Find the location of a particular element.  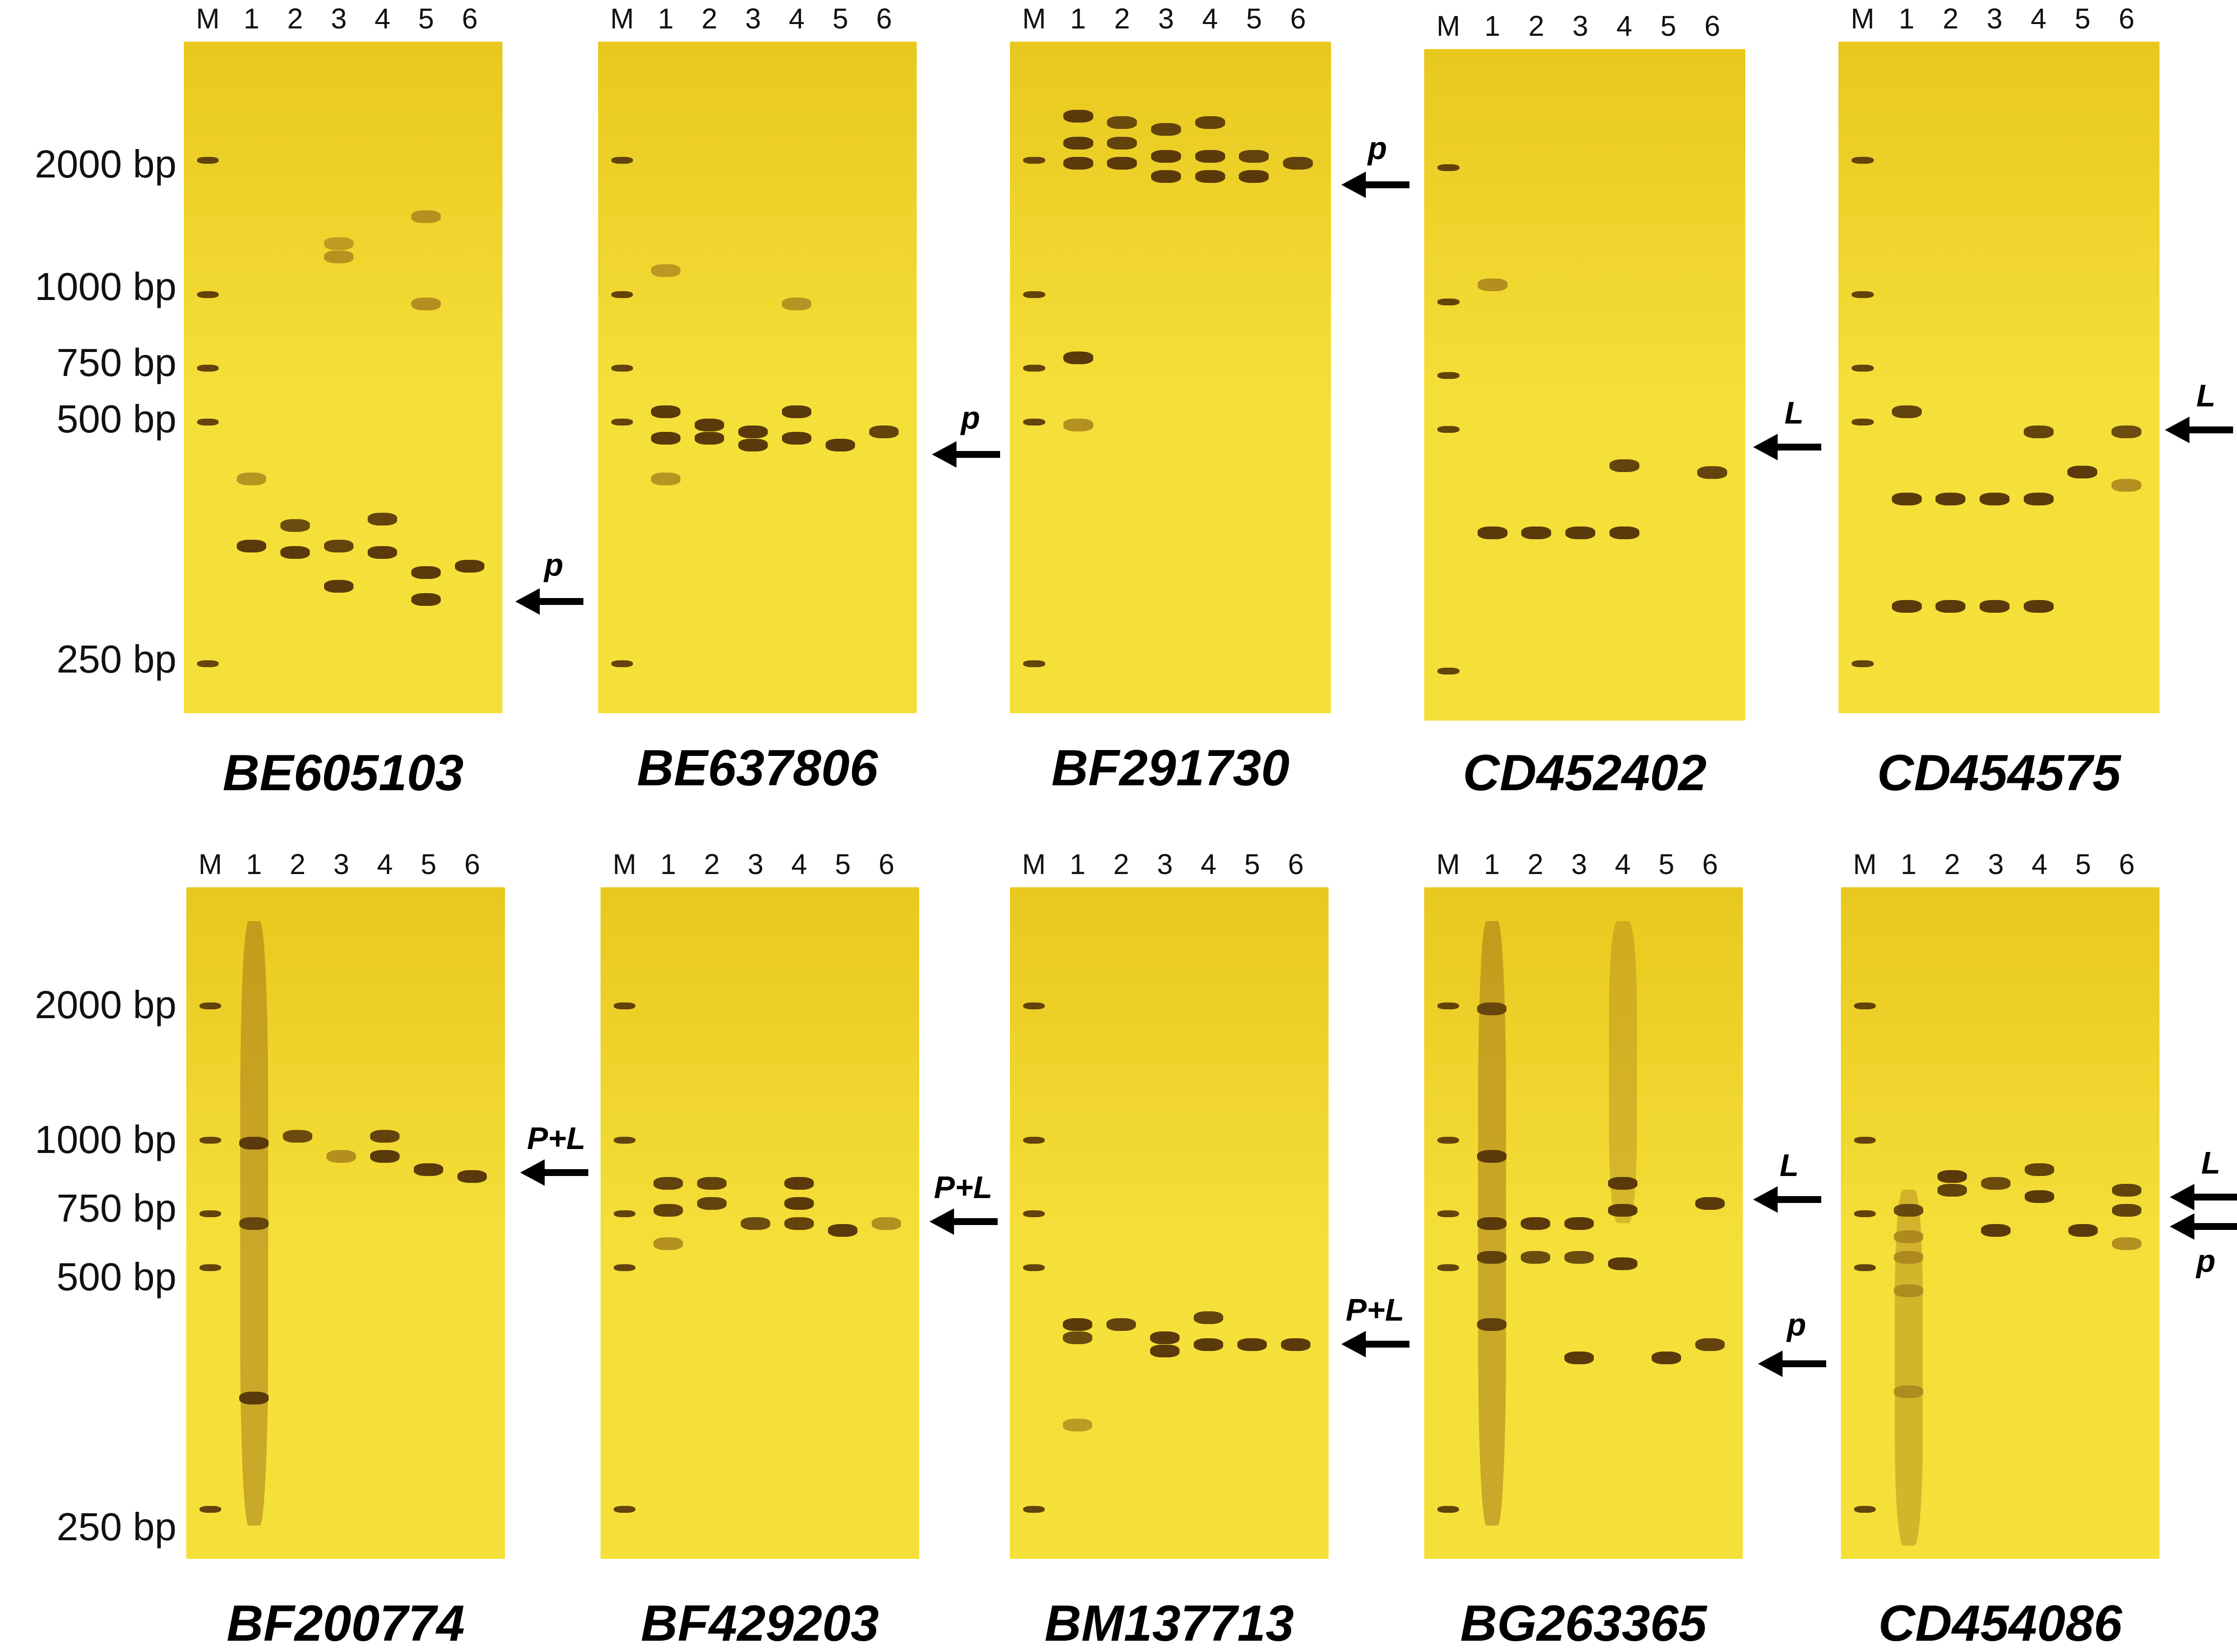

marker-name: CD452402 is located at coordinates (1584, 773).